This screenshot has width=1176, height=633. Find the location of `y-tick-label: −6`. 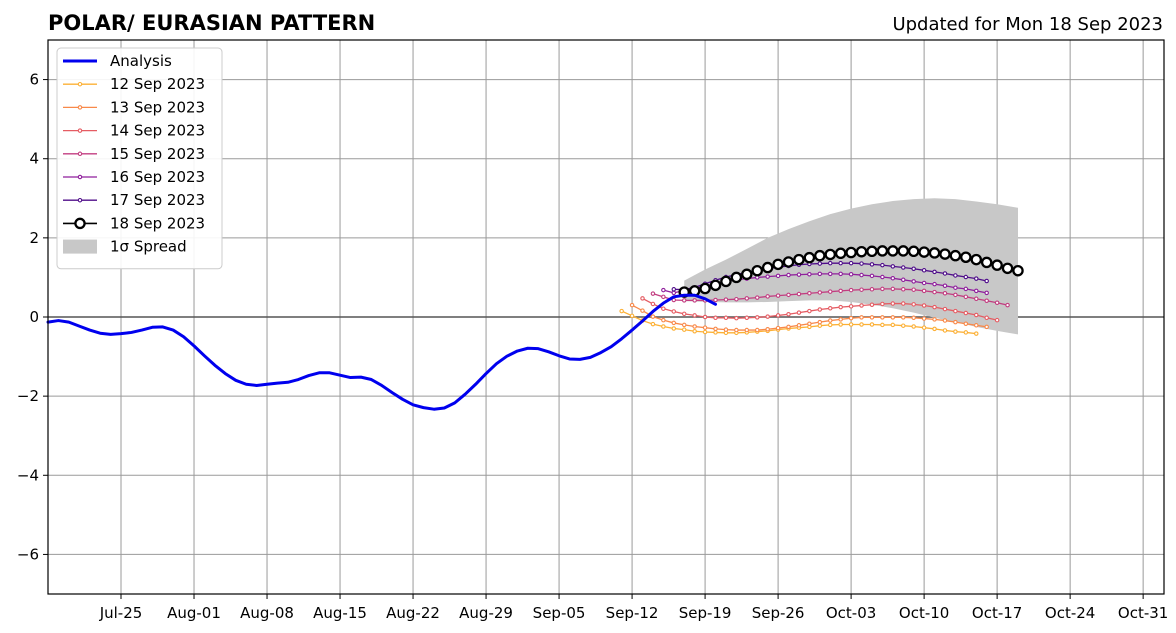

y-tick-label: −6 is located at coordinates (28, 554).